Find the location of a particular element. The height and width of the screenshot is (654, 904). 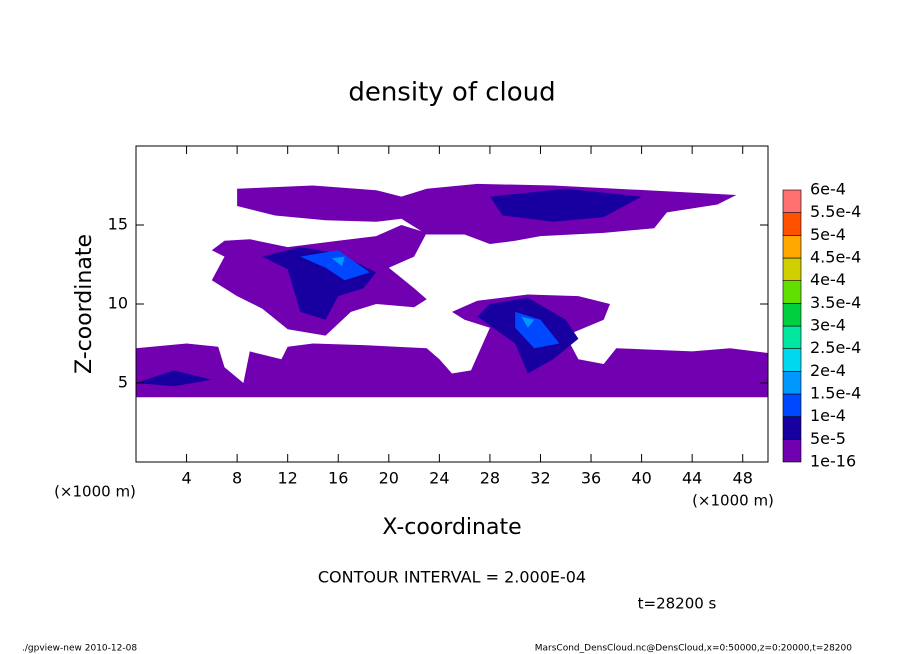

colorbar-label: 3.5e-4 is located at coordinates (835, 302).